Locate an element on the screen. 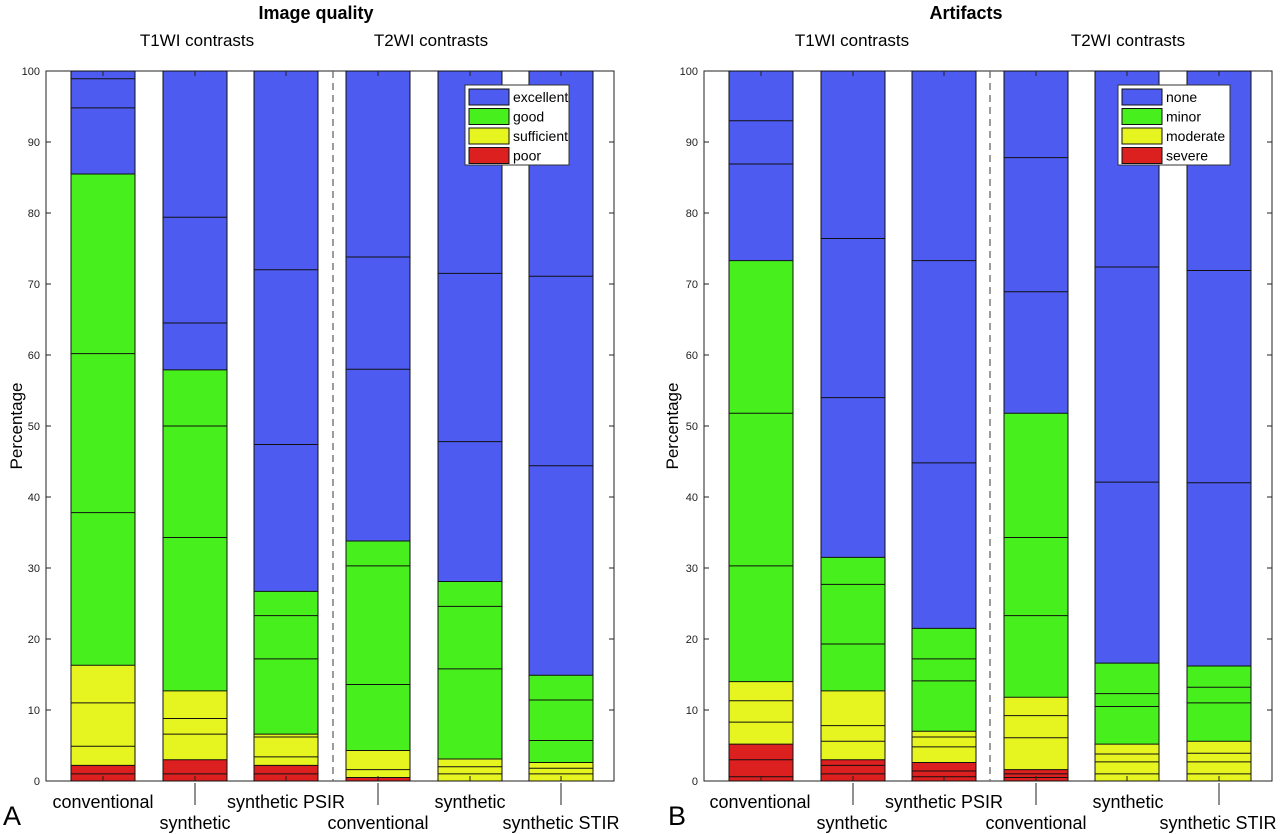 The height and width of the screenshot is (834, 1280). legend: none minor moderate severe is located at coordinates (1174, 125).